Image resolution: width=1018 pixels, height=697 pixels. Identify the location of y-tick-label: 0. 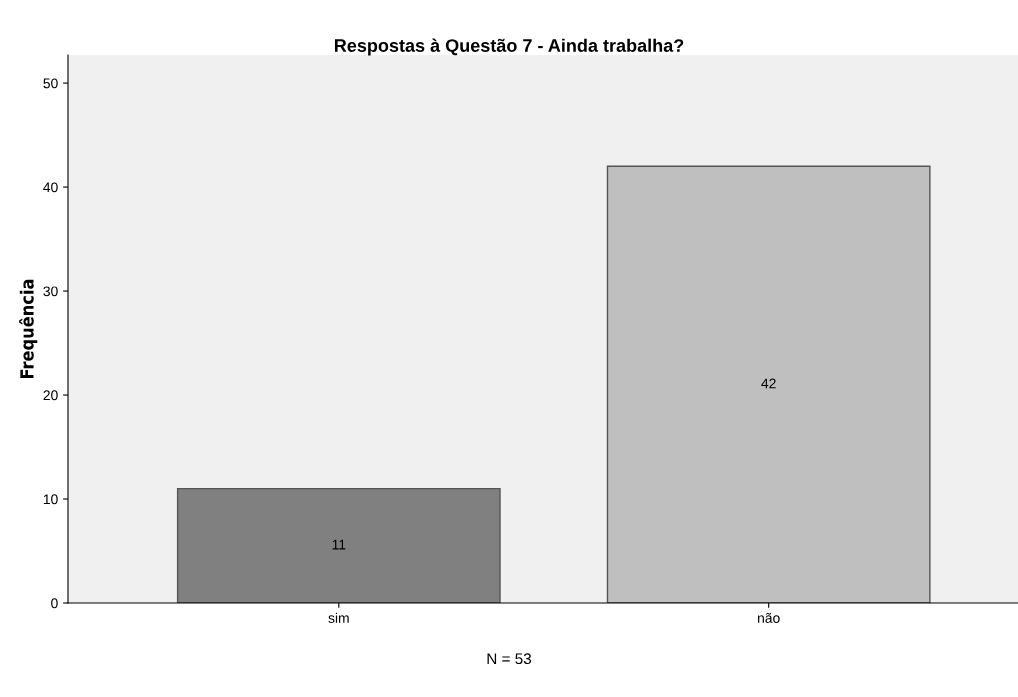
(54, 603).